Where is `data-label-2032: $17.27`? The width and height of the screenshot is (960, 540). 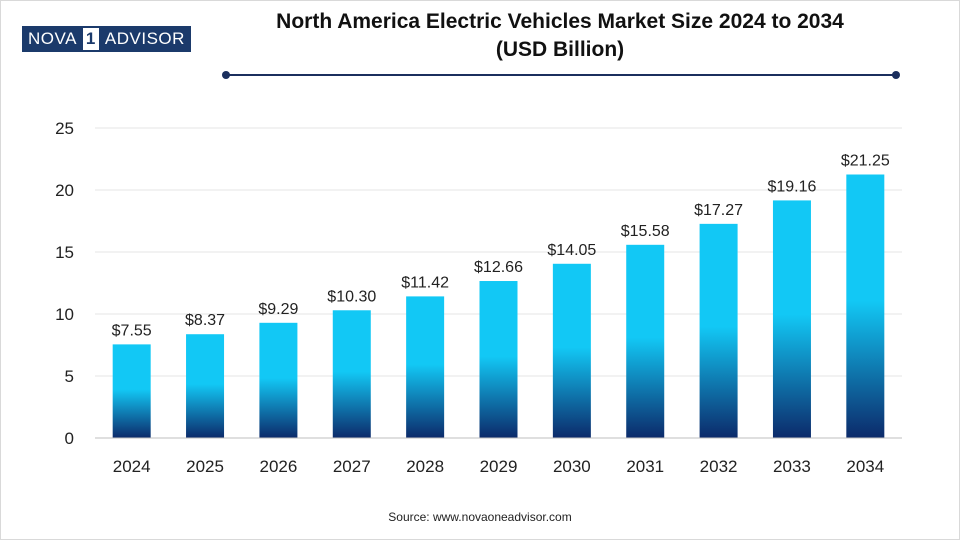
data-label-2032: $17.27 is located at coordinates (718, 210).